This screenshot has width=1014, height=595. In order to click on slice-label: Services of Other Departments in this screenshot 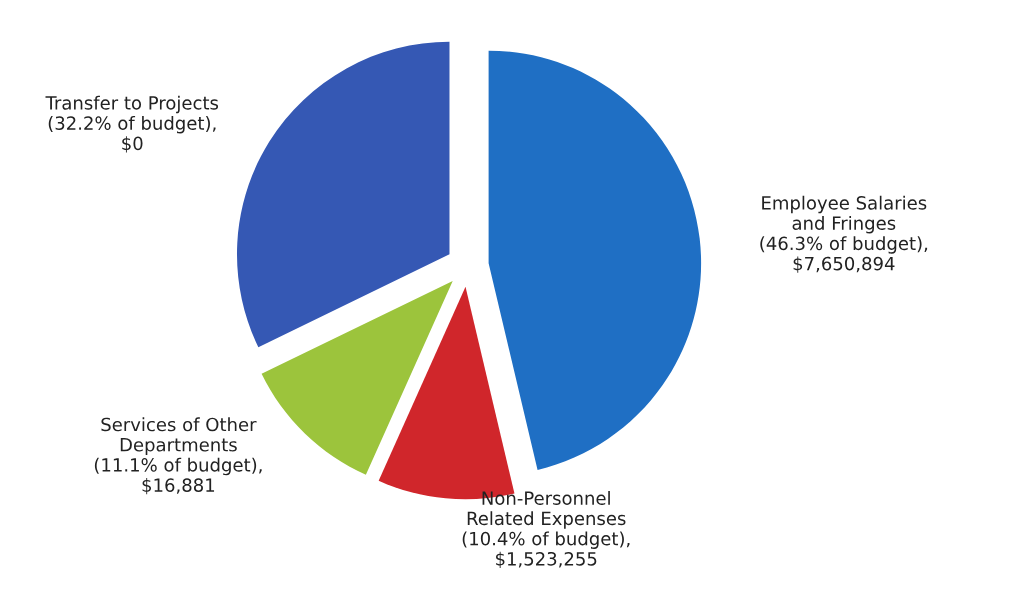, I will do `click(179, 436)`.